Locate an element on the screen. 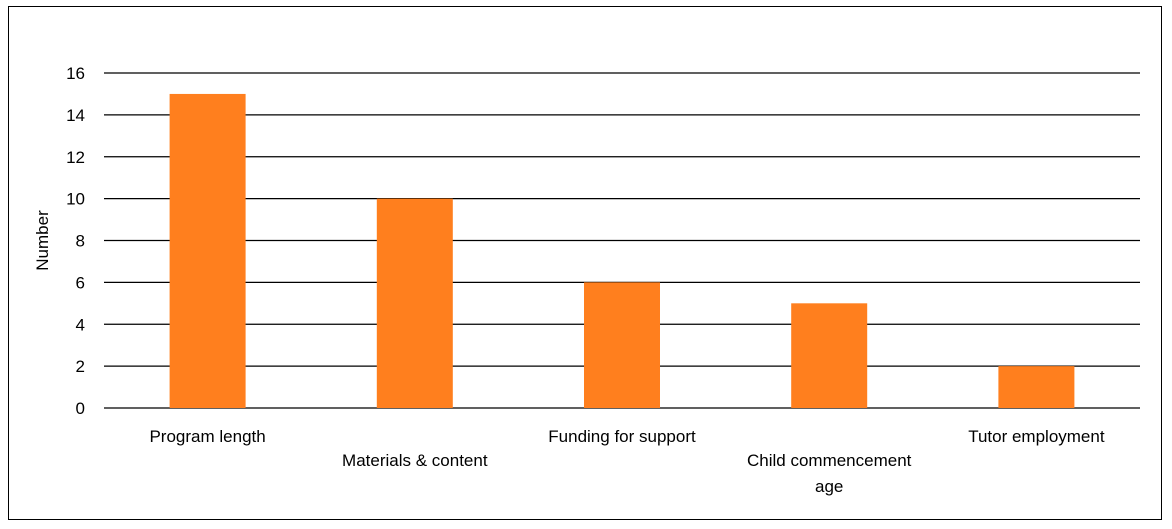 This screenshot has width=1172, height=529. category-label: Program length is located at coordinates (207, 436).